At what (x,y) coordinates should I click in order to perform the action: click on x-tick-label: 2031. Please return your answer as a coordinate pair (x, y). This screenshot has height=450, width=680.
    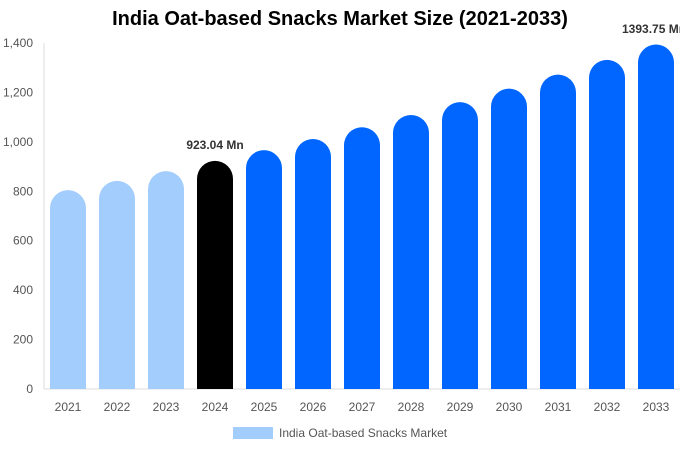
    Looking at the image, I should click on (558, 407).